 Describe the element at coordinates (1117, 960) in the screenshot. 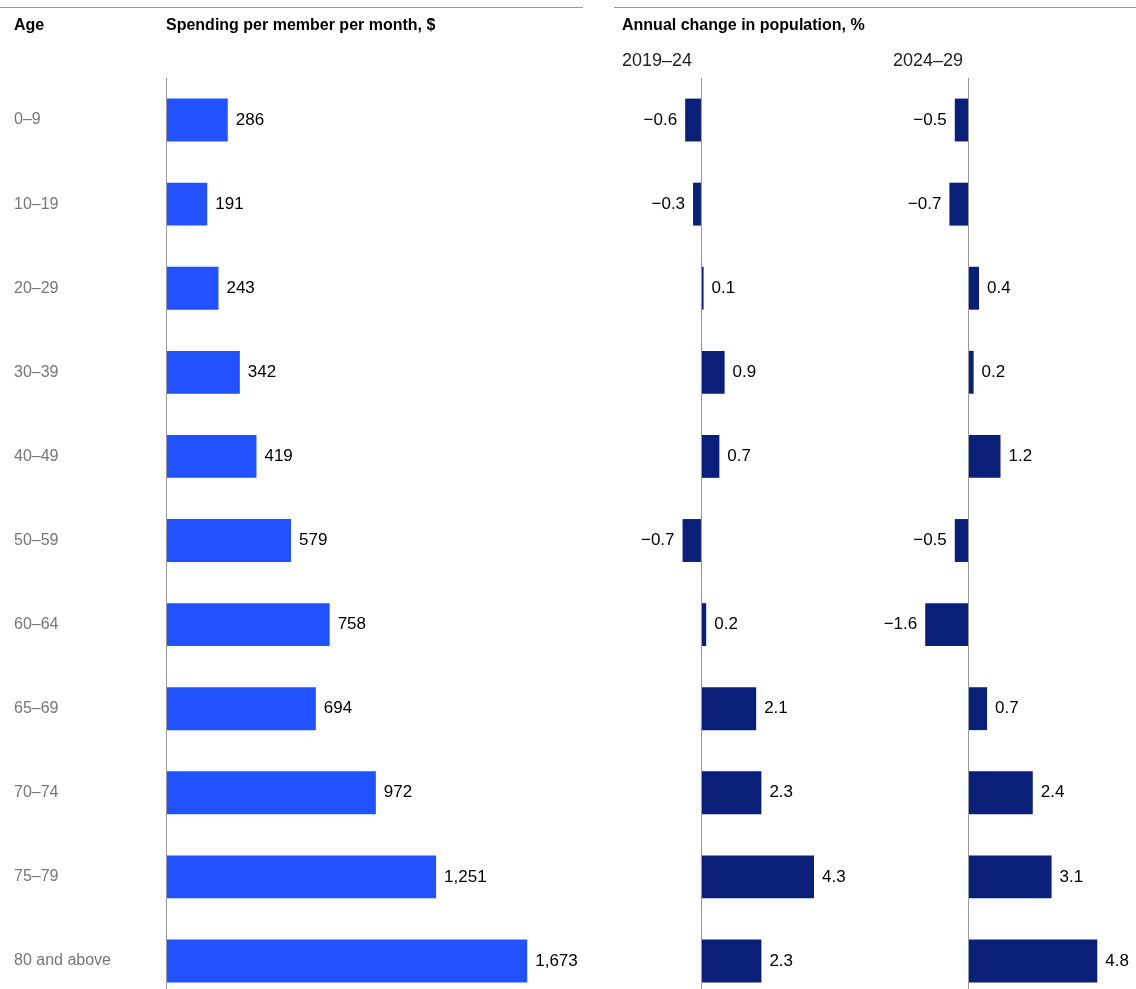

I see `data-label: 4.8` at that location.